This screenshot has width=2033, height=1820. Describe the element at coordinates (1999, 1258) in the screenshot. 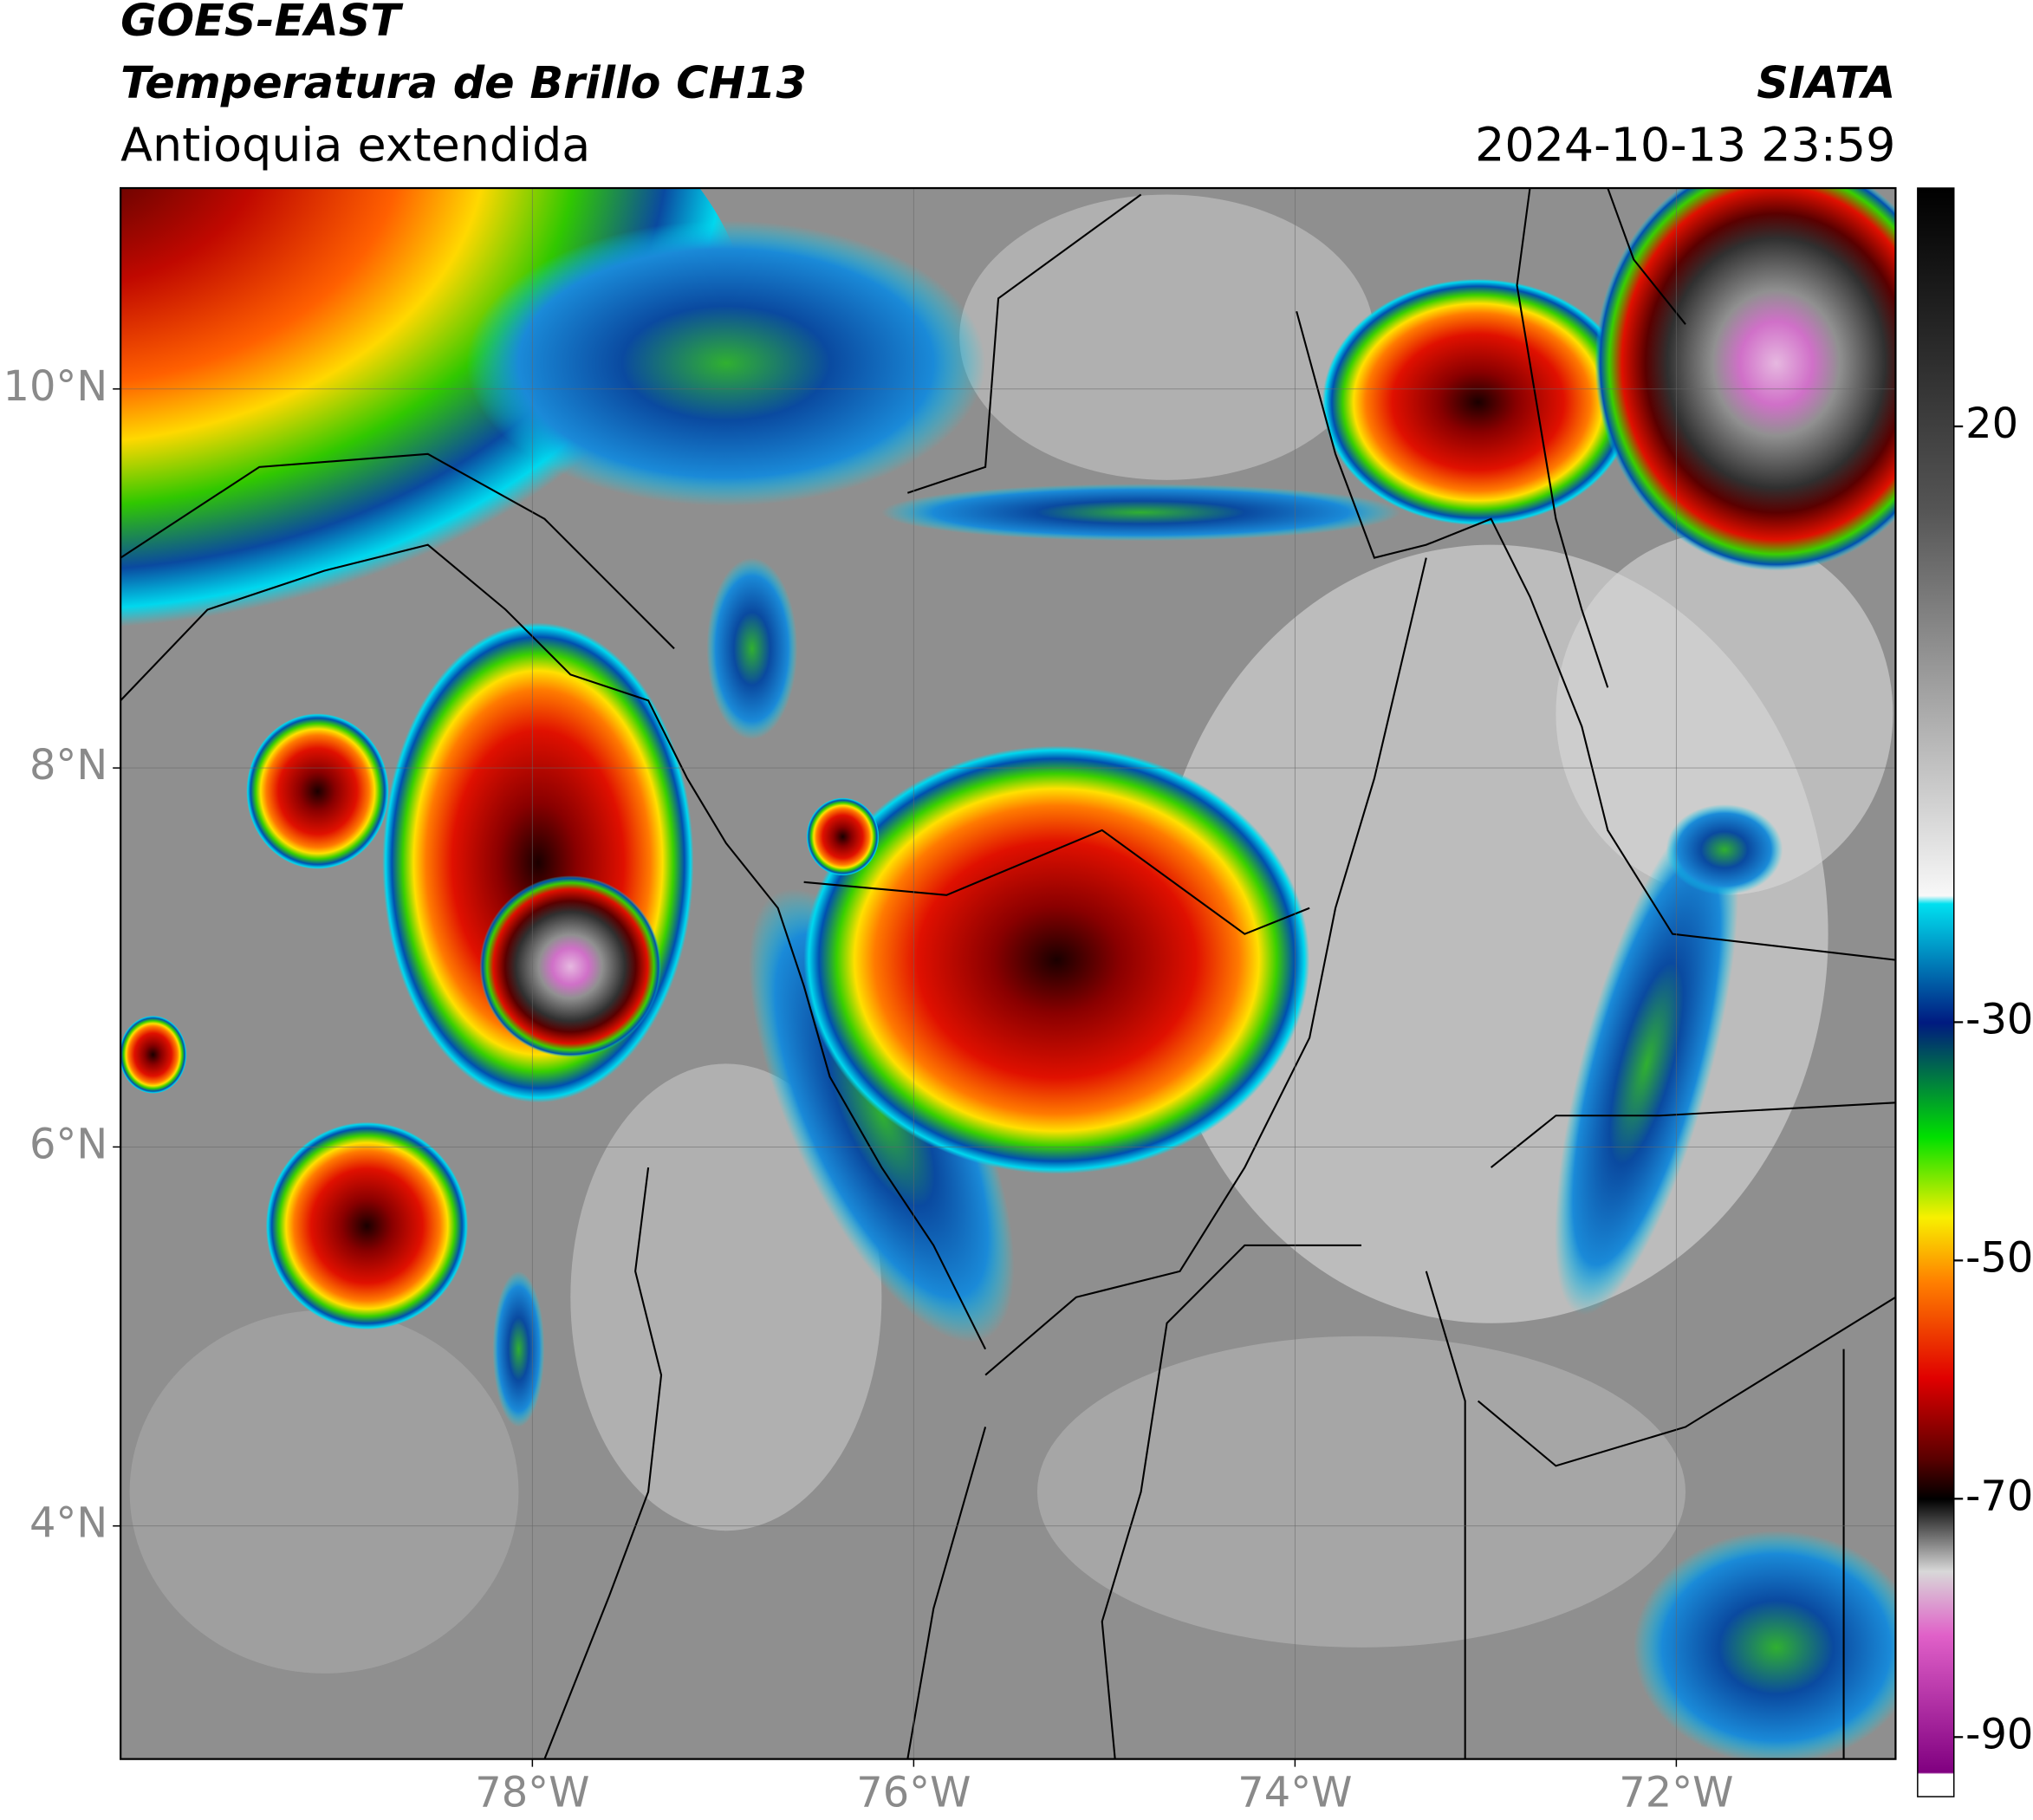

I see `colorbar-tick-label: -50` at that location.